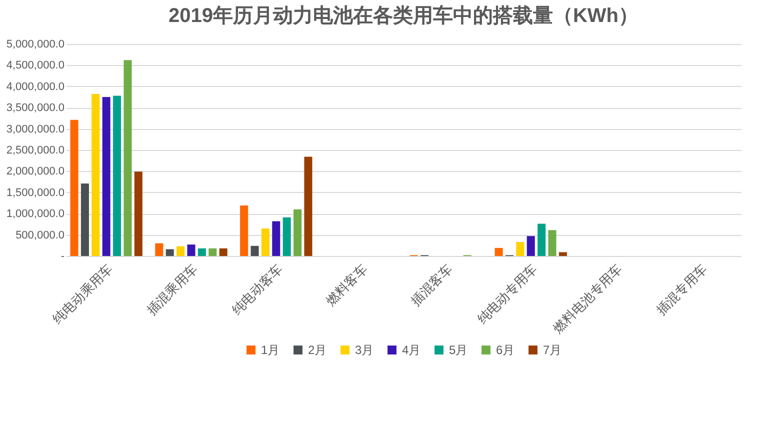  Describe the element at coordinates (505, 350) in the screenshot. I see `legend-label: 6月` at that location.